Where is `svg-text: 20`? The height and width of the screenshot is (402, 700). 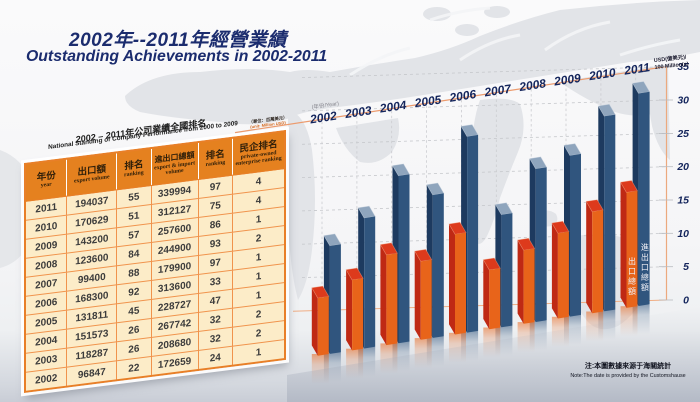 svg-text: 20 is located at coordinates (682, 167).